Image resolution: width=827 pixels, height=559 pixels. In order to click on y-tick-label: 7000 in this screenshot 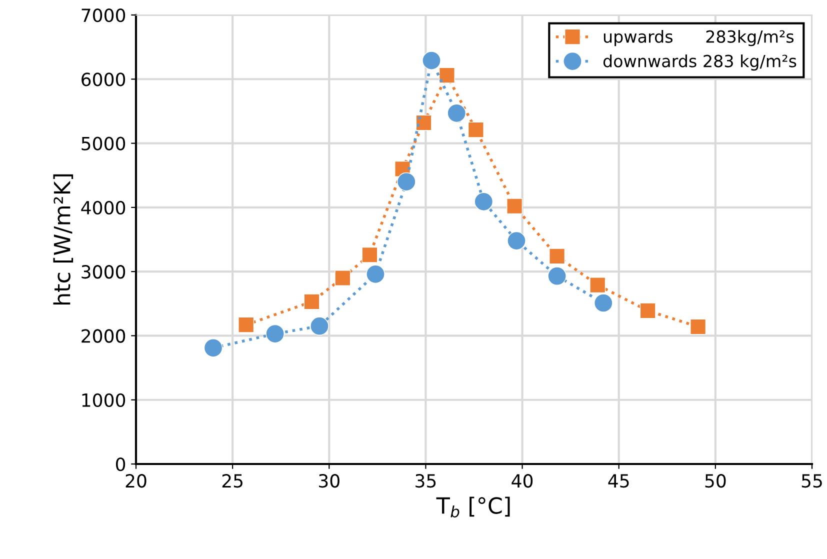, I will do `click(104, 15)`.